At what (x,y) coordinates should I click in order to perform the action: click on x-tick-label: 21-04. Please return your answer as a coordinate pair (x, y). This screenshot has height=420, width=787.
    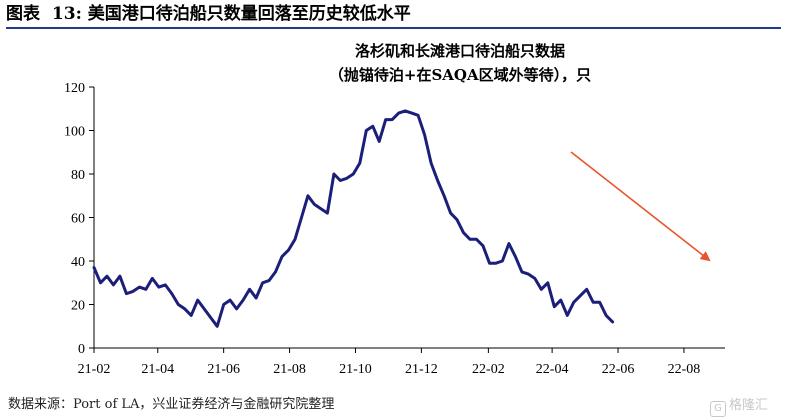
    Looking at the image, I should click on (157, 369).